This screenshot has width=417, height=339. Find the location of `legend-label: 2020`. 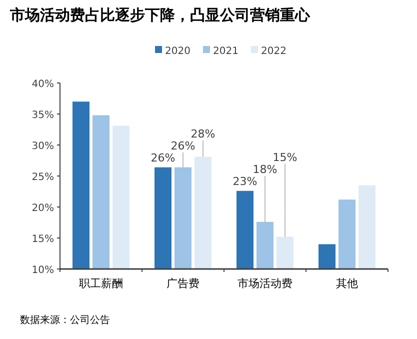

legend-label: 2020 is located at coordinates (177, 51).